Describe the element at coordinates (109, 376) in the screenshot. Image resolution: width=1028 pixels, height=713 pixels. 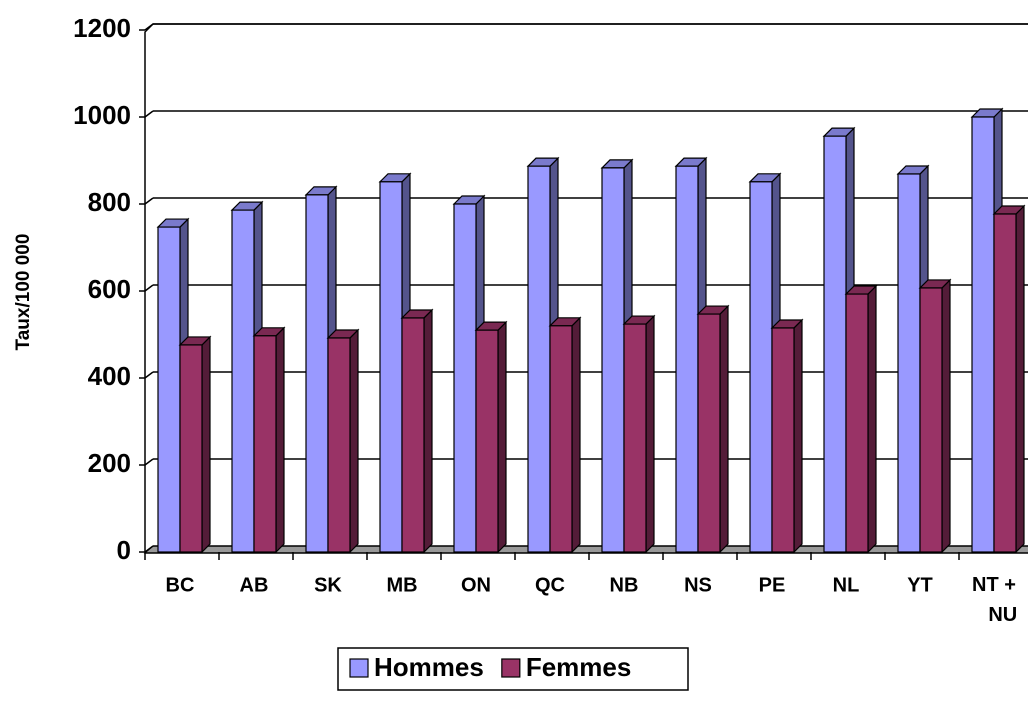
I see `y-tick-label: 400` at that location.